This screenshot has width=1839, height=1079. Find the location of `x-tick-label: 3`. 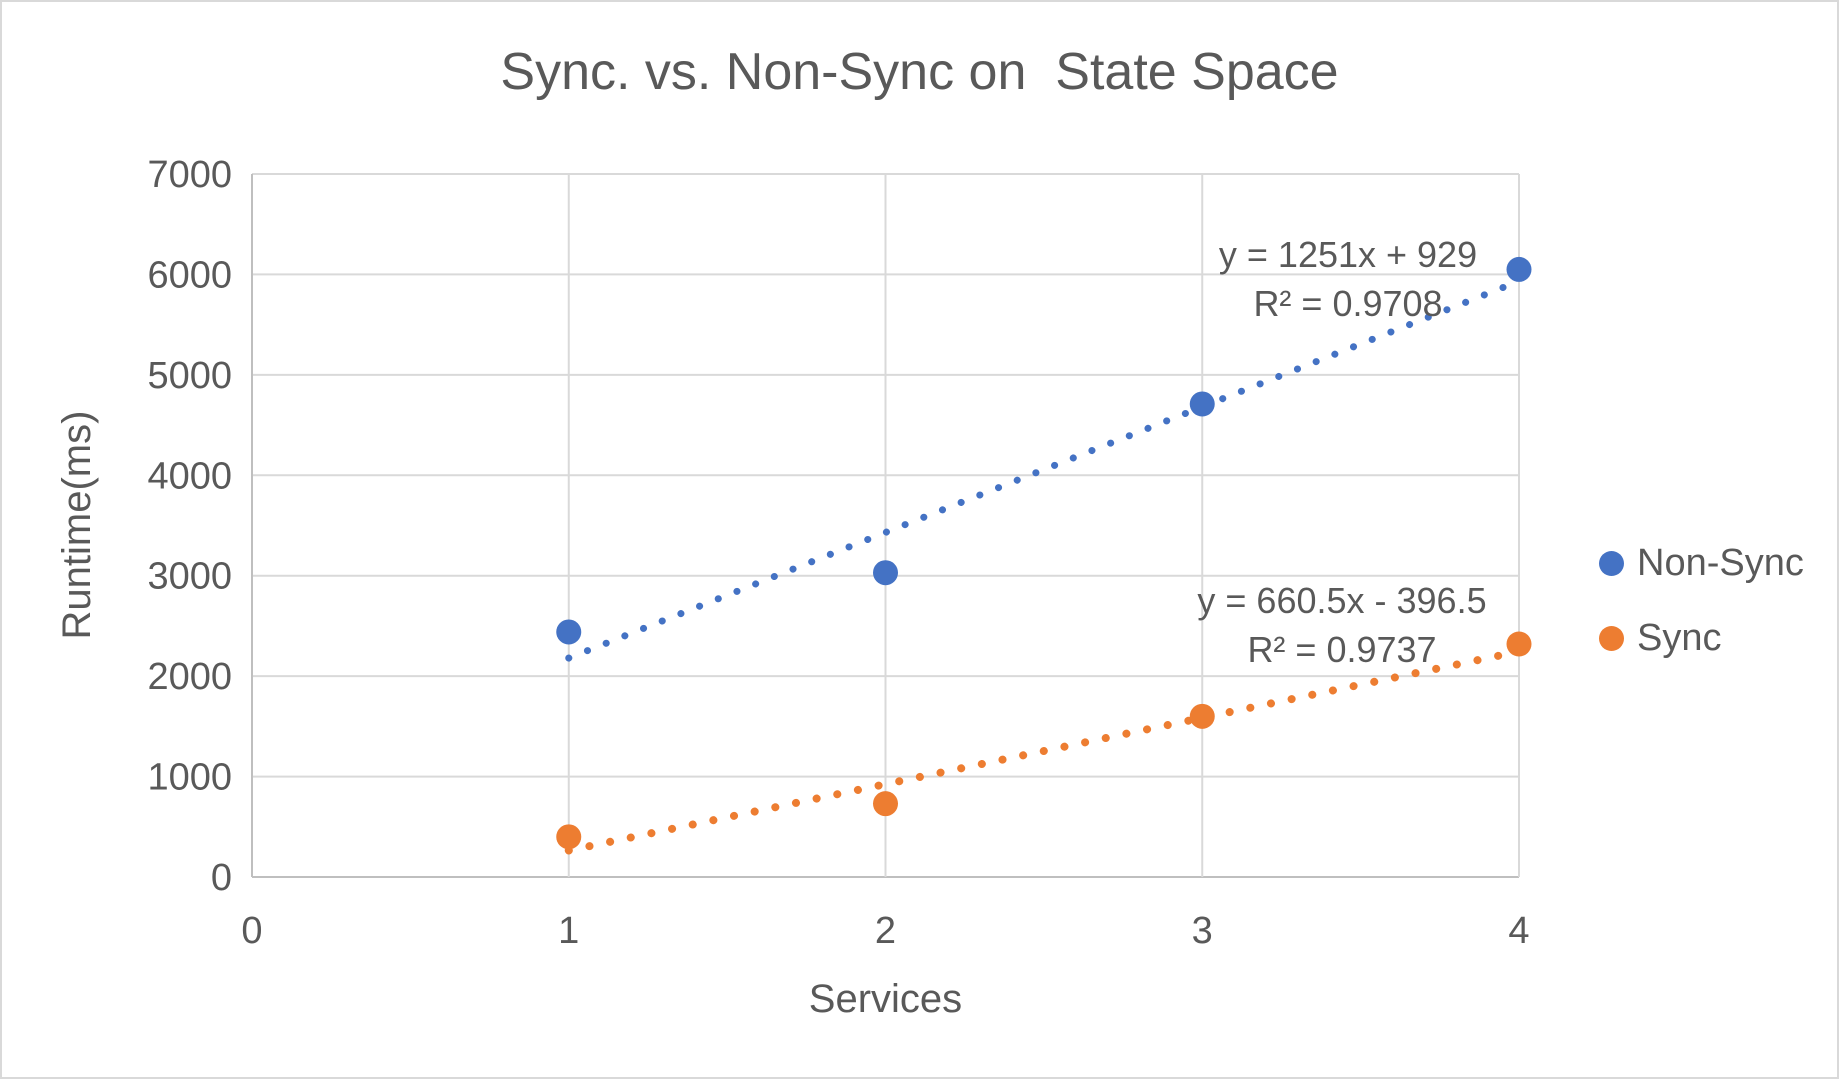

x-tick-label: 3 is located at coordinates (1202, 931).